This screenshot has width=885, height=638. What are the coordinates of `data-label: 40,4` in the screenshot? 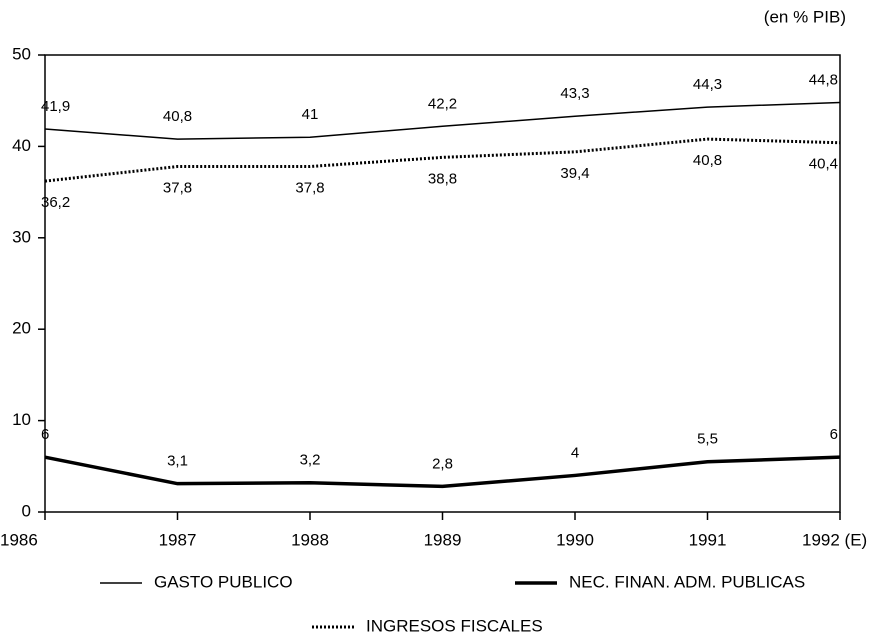 It's located at (823, 164).